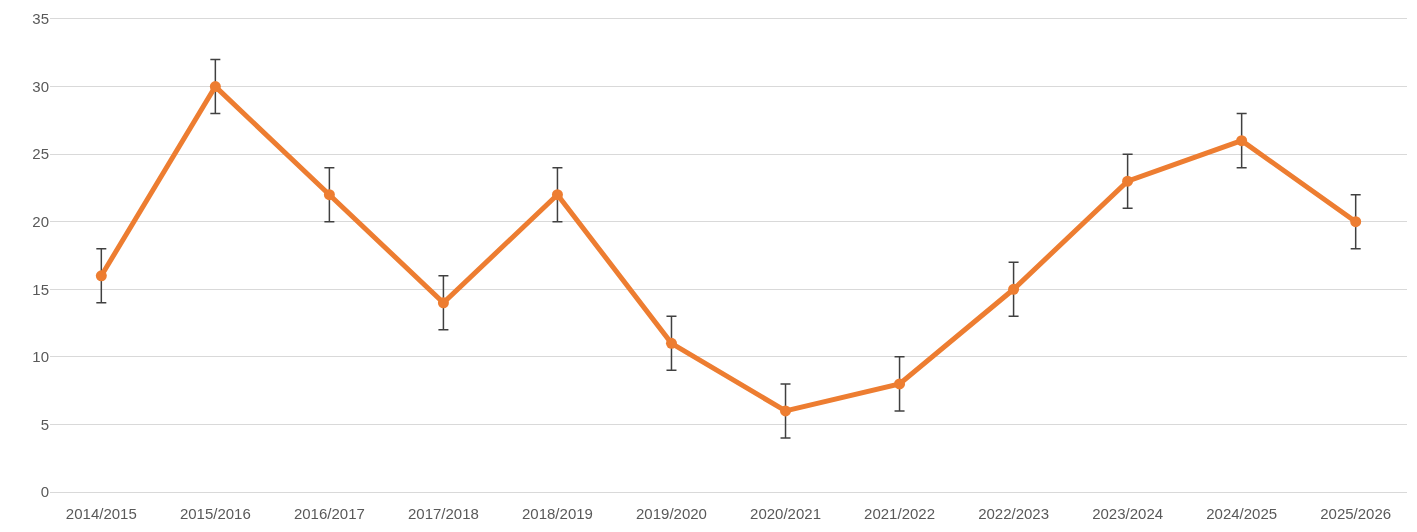 This screenshot has height=532, width=1417. What do you see at coordinates (1014, 514) in the screenshot?
I see `x-tick-label: 2022/2023` at bounding box center [1014, 514].